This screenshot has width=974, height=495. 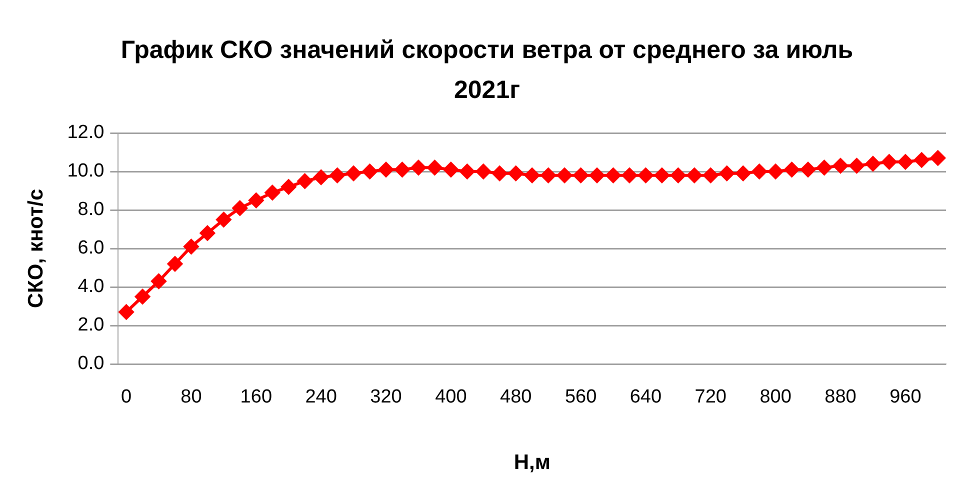 What do you see at coordinates (710, 397) in the screenshot?
I see `x-tick-label: 720` at bounding box center [710, 397].